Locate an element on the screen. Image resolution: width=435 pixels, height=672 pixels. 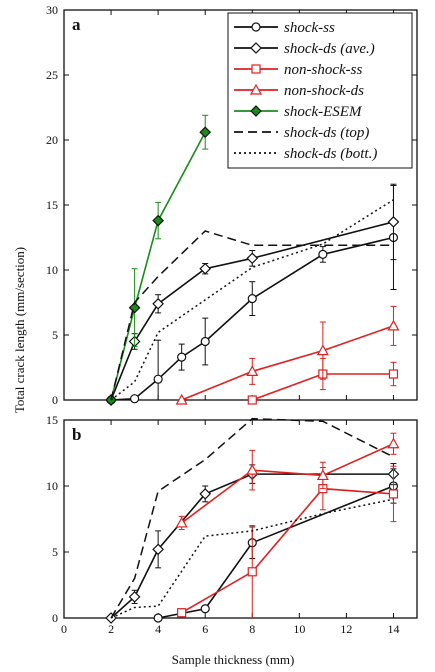
x-axis-label: Sample thickness (mm) is located at coordinates (233, 659).